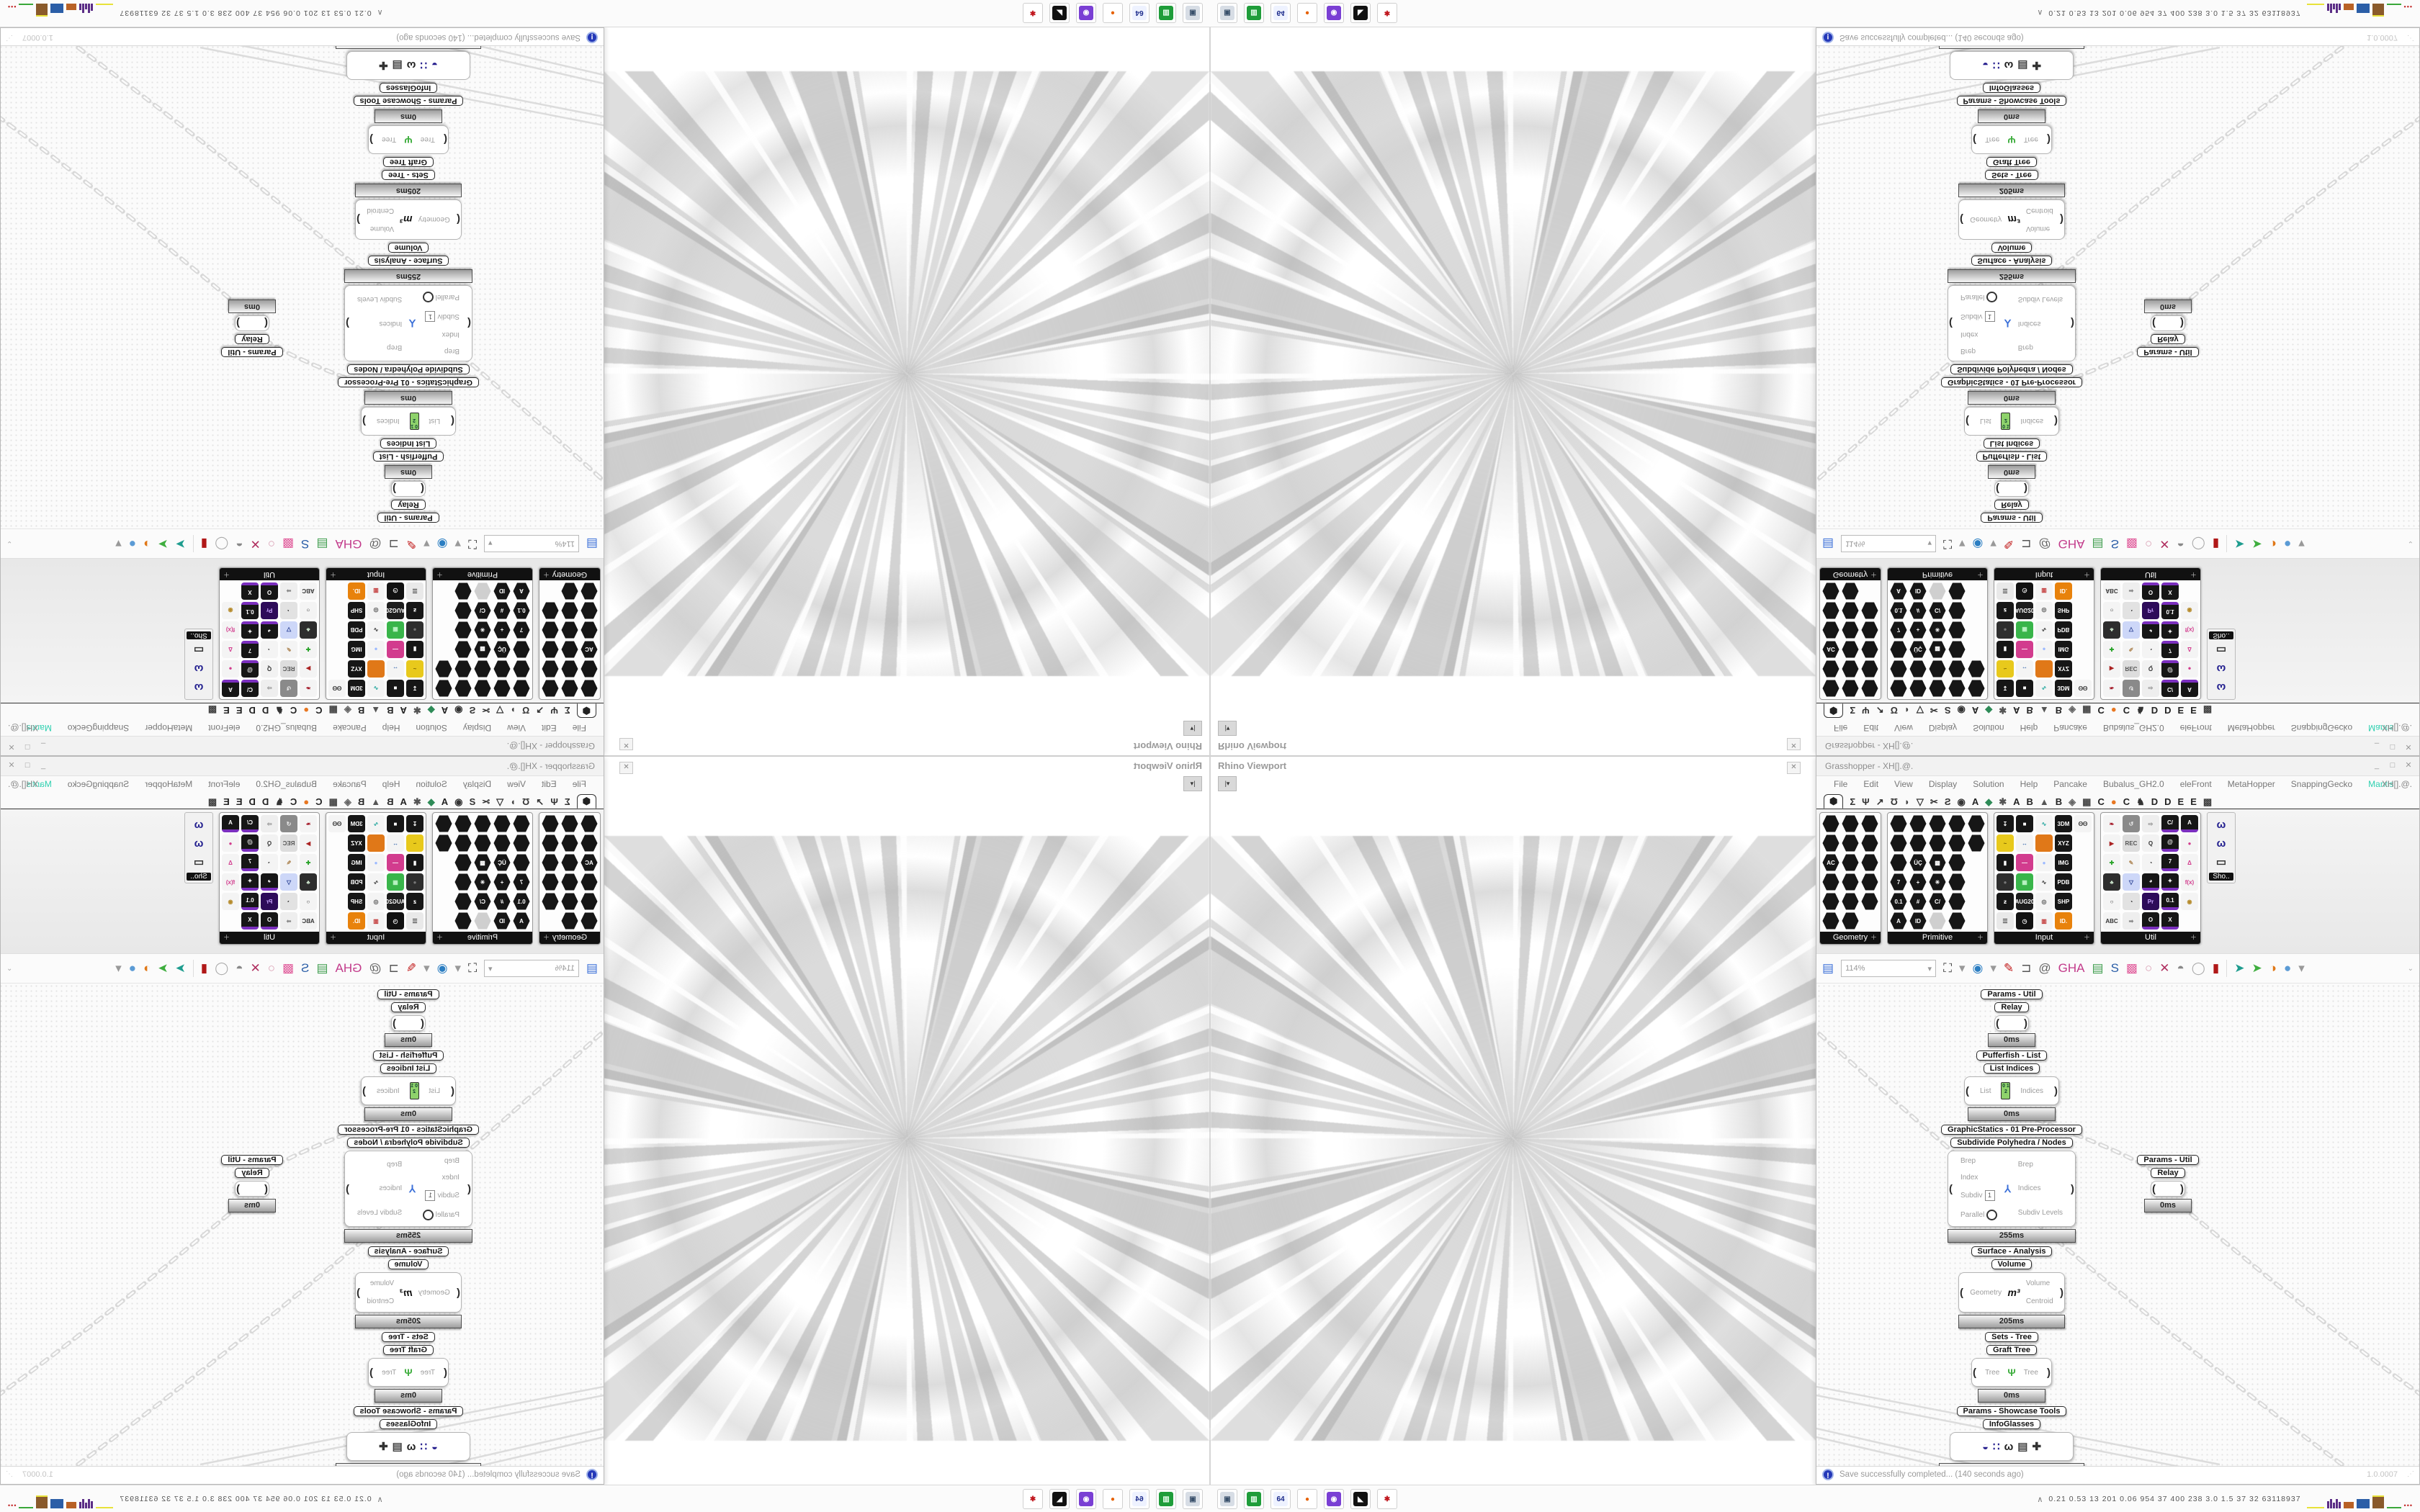  I want to click on preview-shaded-icon: ▮, so click(204, 544).